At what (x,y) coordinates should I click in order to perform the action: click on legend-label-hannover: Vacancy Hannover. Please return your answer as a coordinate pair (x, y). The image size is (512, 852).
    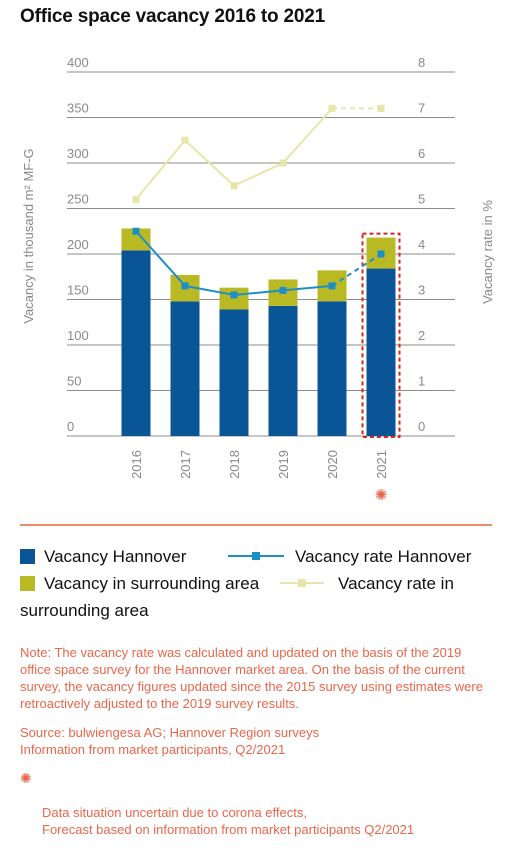
    Looking at the image, I should click on (115, 556).